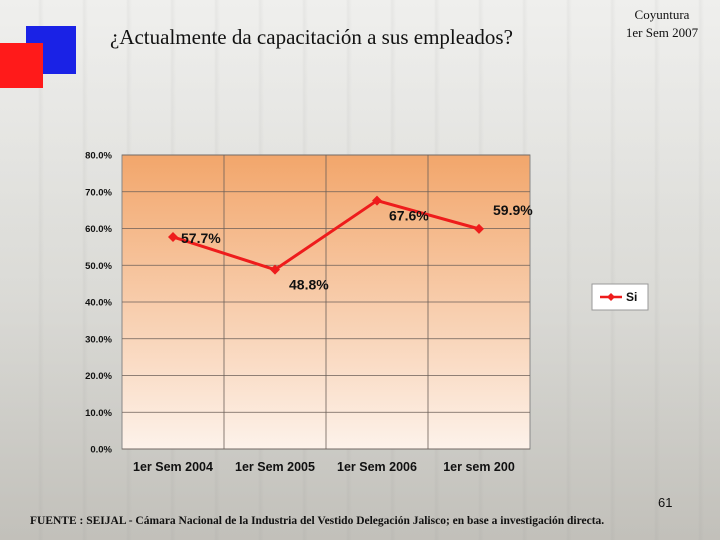  I want to click on y-tick-label: 10.0%, so click(98, 413).